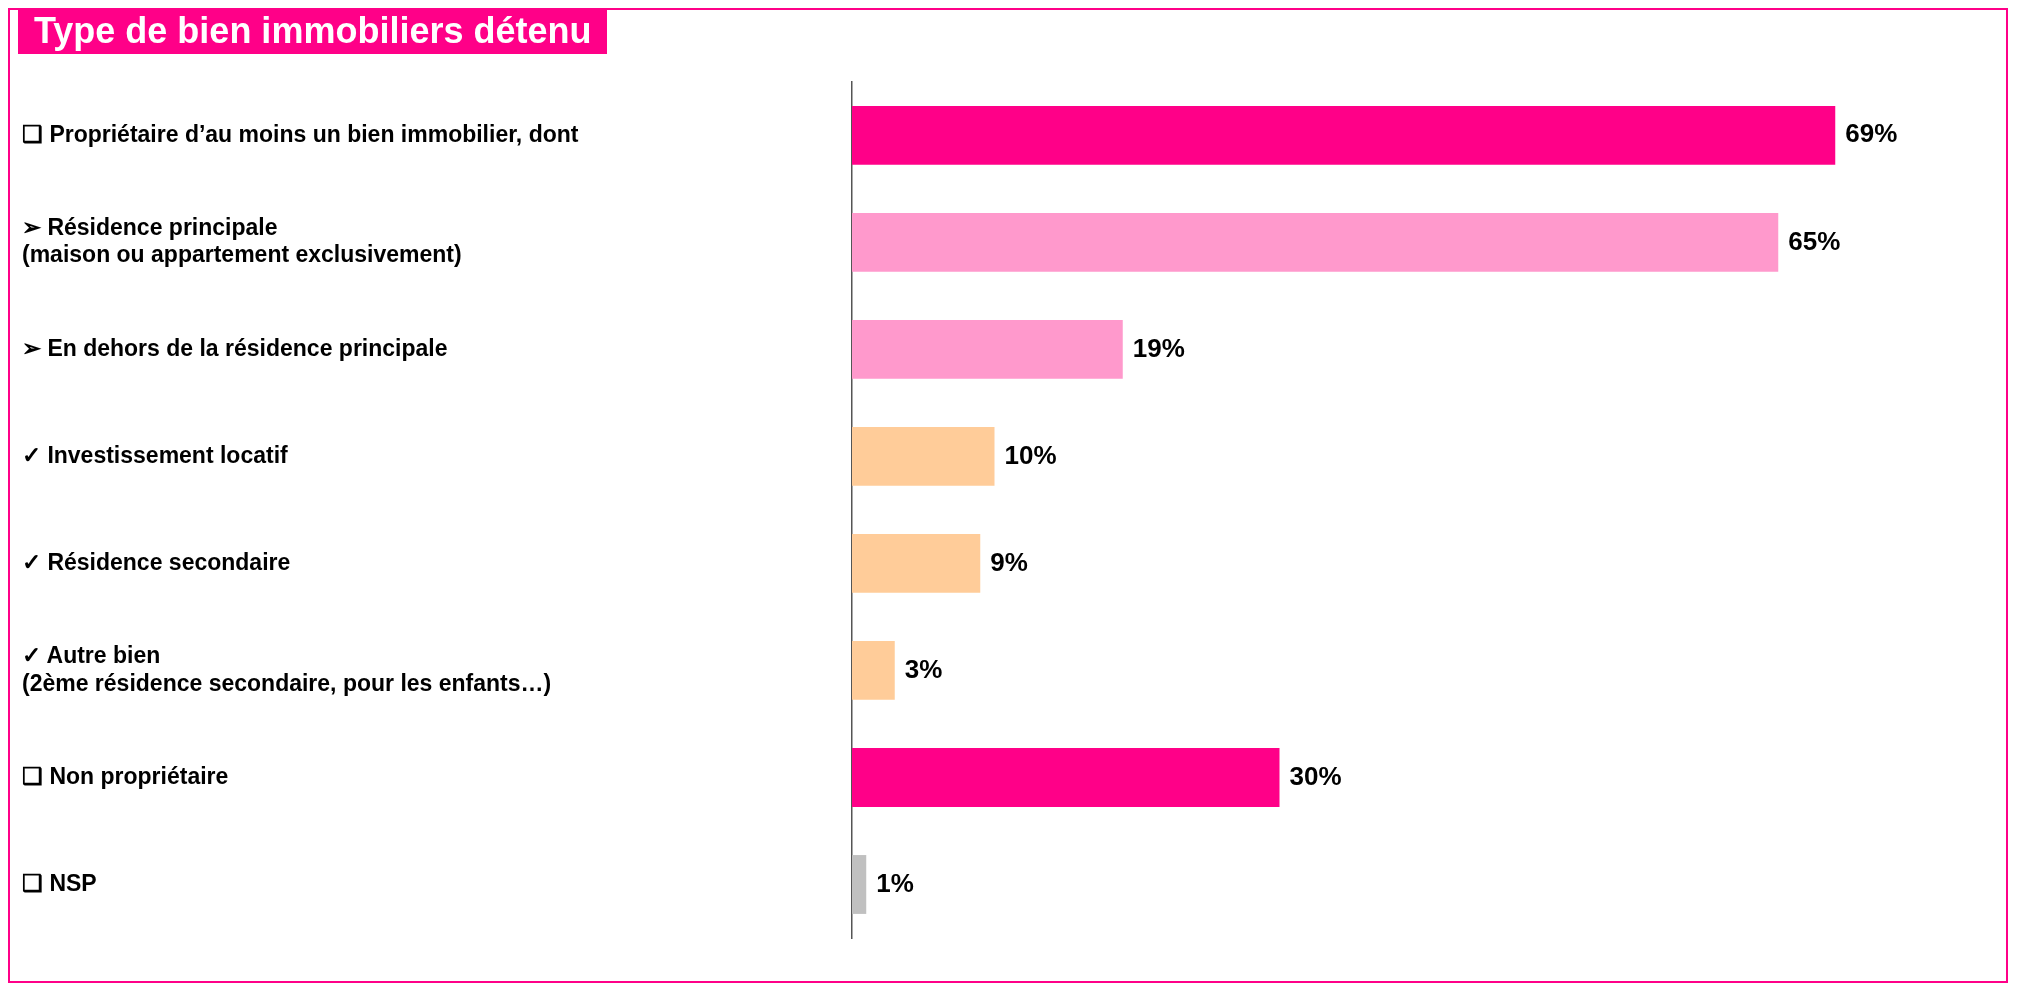  What do you see at coordinates (155, 454) in the screenshot?
I see `y-tick-label: ✓ Investissement locatif` at bounding box center [155, 454].